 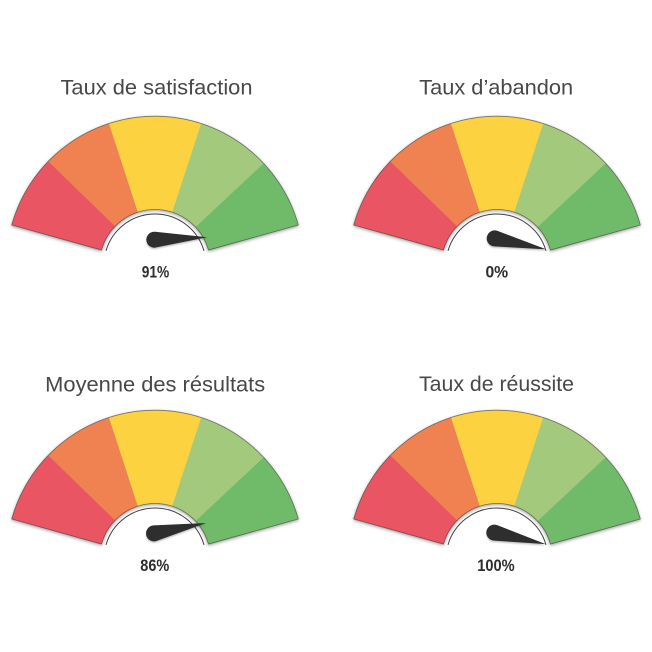 What do you see at coordinates (157, 88) in the screenshot?
I see `svg-text: Taux de satisfaction` at bounding box center [157, 88].